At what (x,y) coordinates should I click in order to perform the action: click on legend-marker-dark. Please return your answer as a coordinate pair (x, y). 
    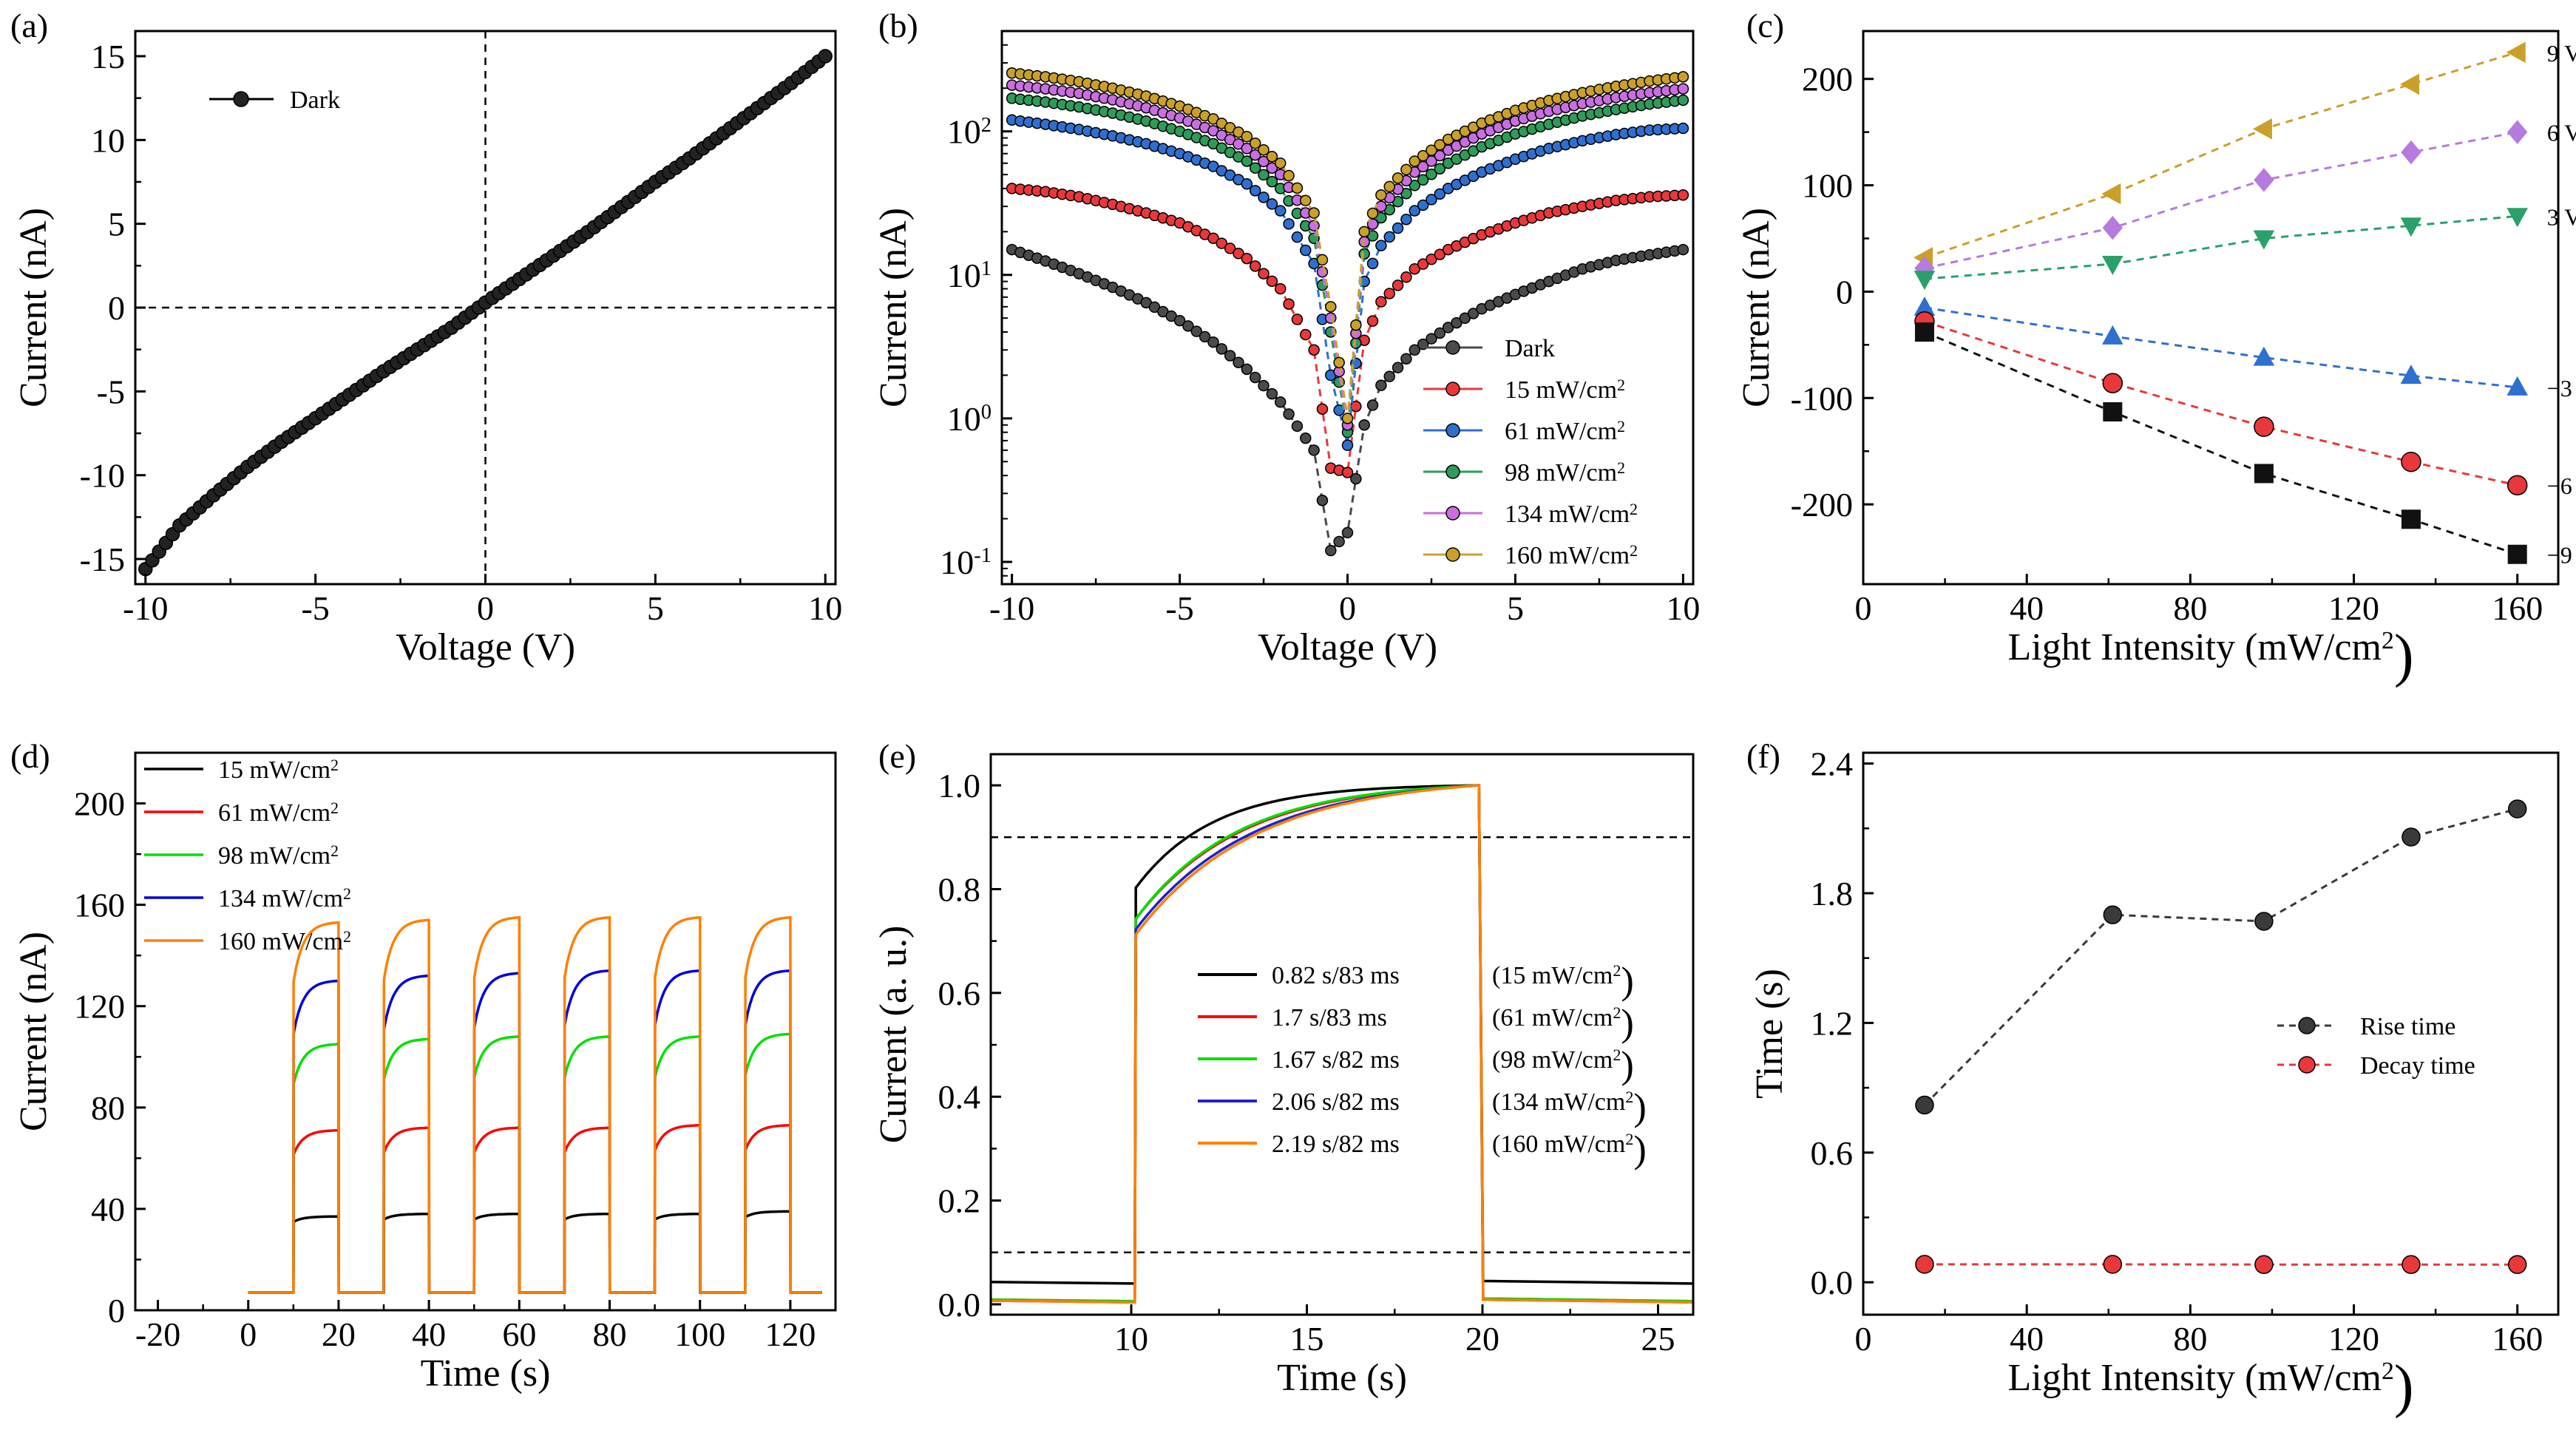
    Looking at the image, I should click on (241, 99).